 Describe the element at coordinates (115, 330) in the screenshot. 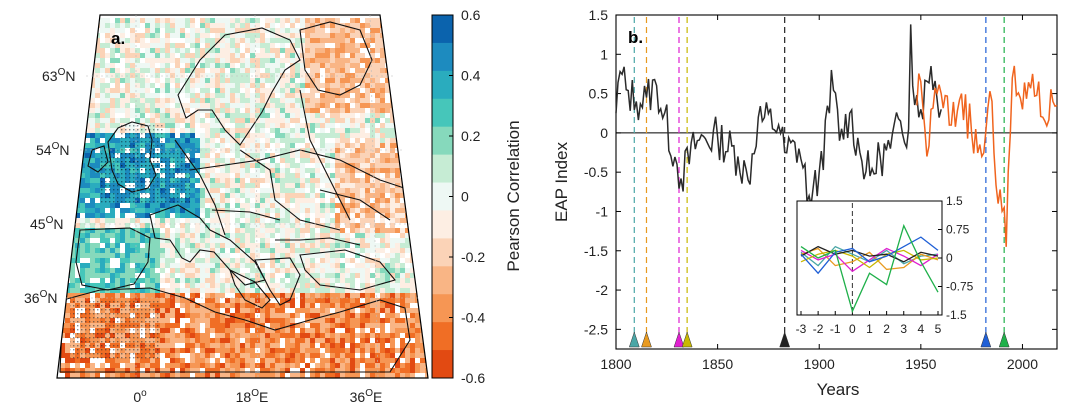

I see `stipple-region` at that location.